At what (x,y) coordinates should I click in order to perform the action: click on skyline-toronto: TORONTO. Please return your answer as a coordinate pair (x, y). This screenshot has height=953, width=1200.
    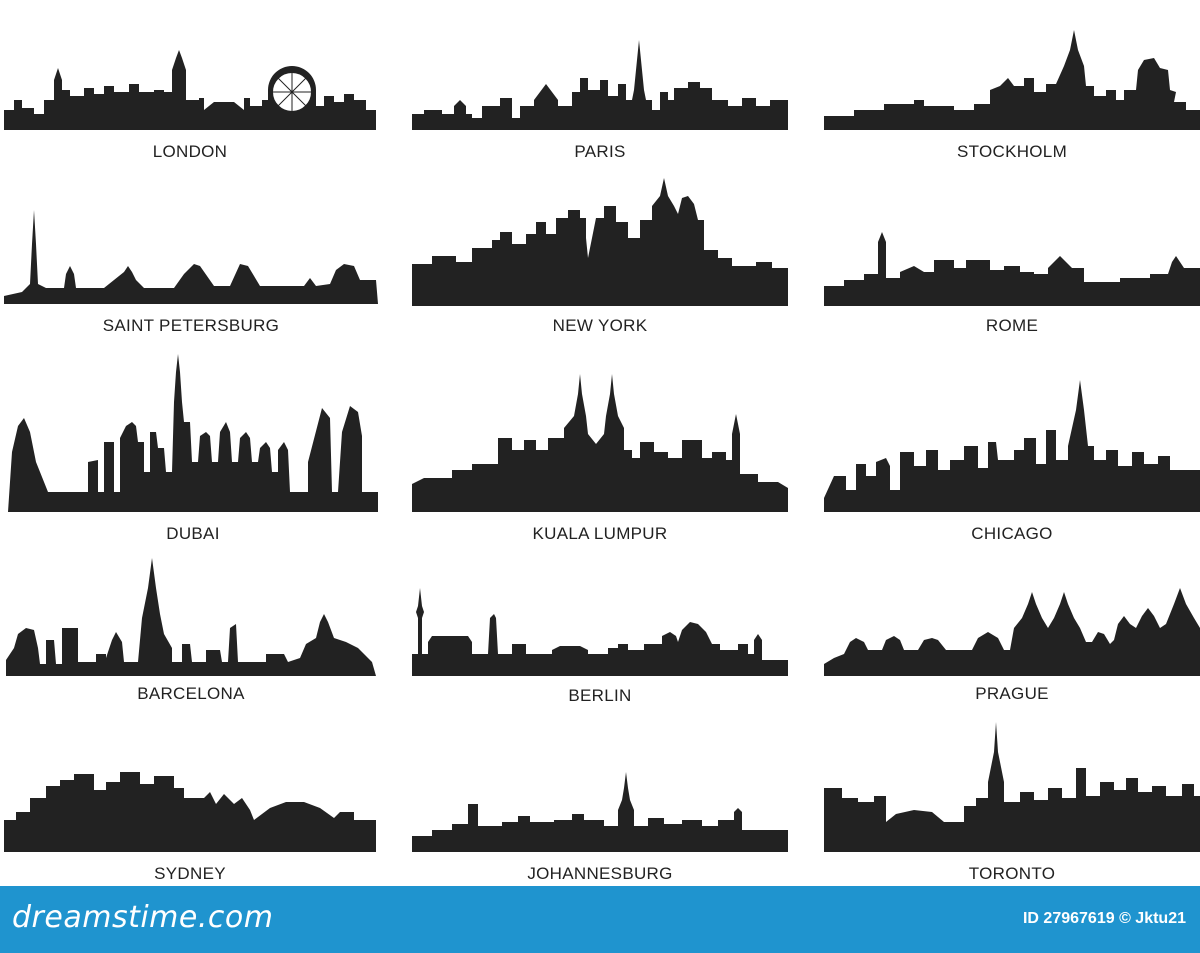
    Looking at the image, I should click on (1012, 803).